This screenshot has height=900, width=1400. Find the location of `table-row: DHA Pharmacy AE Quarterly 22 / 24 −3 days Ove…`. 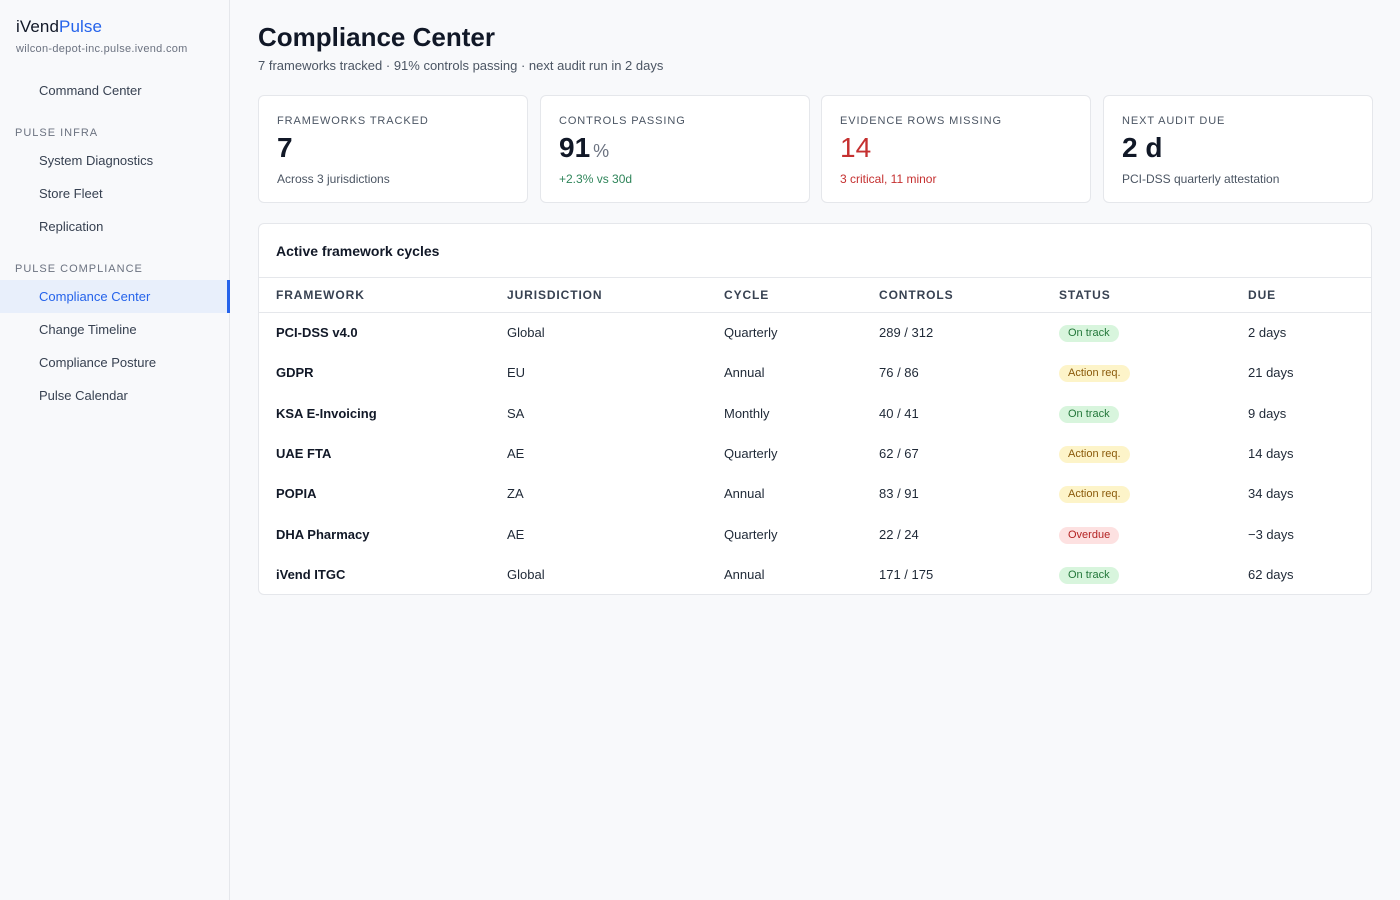

table-row: DHA Pharmacy AE Quarterly 22 / 24 −3 days Ove… is located at coordinates (815, 535).